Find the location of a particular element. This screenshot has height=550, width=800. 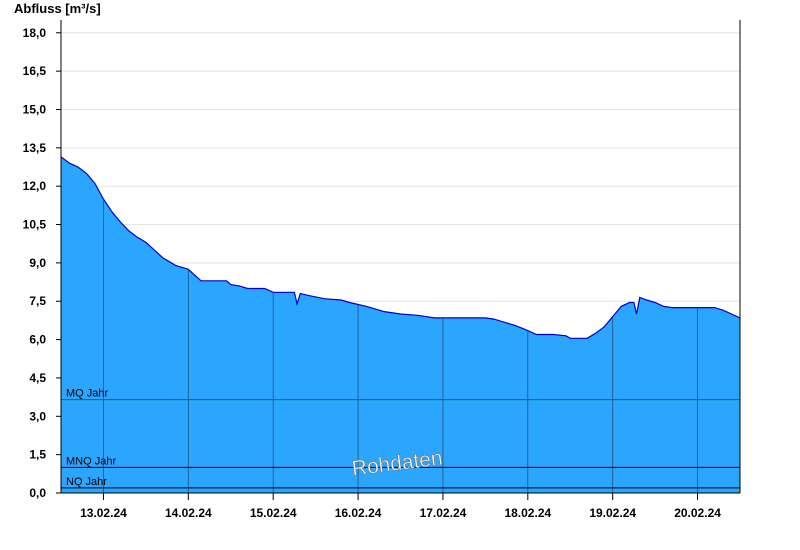

y-tick-label: 18,0 is located at coordinates (35, 33).